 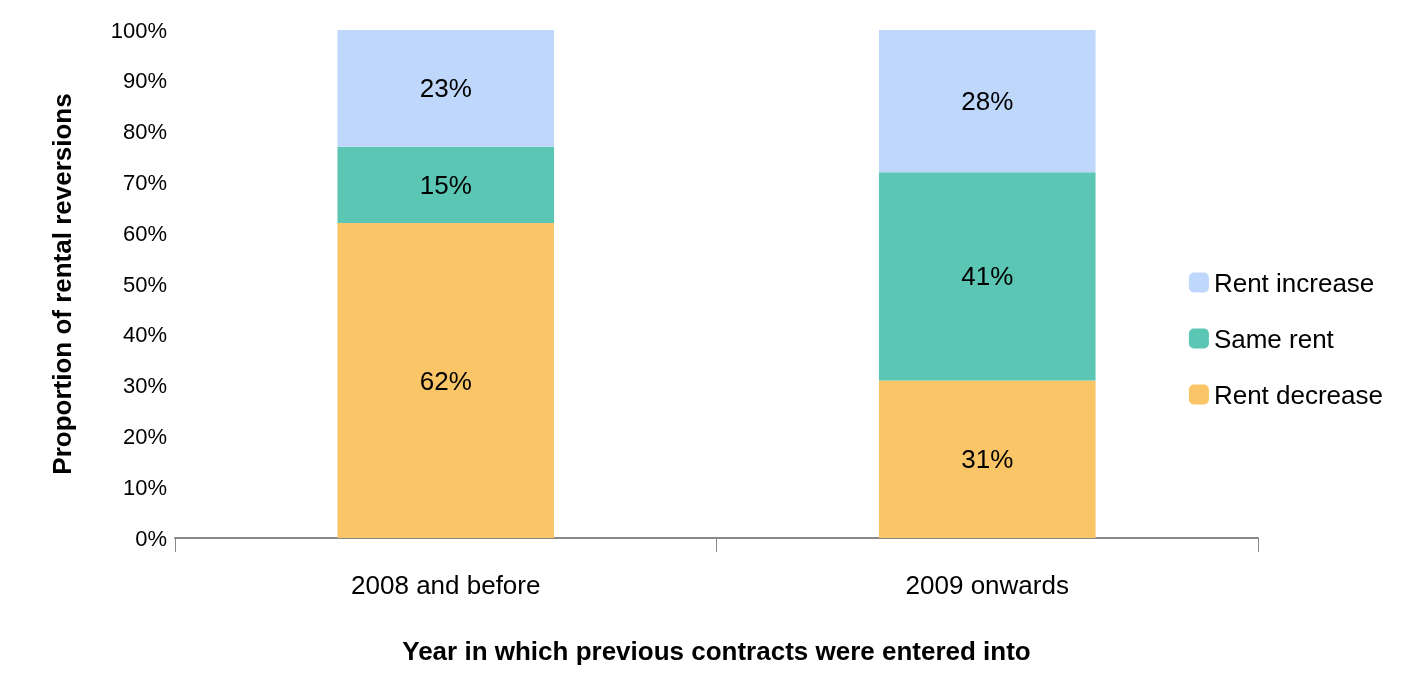 I want to click on data-label: 41%, so click(x=987, y=276).